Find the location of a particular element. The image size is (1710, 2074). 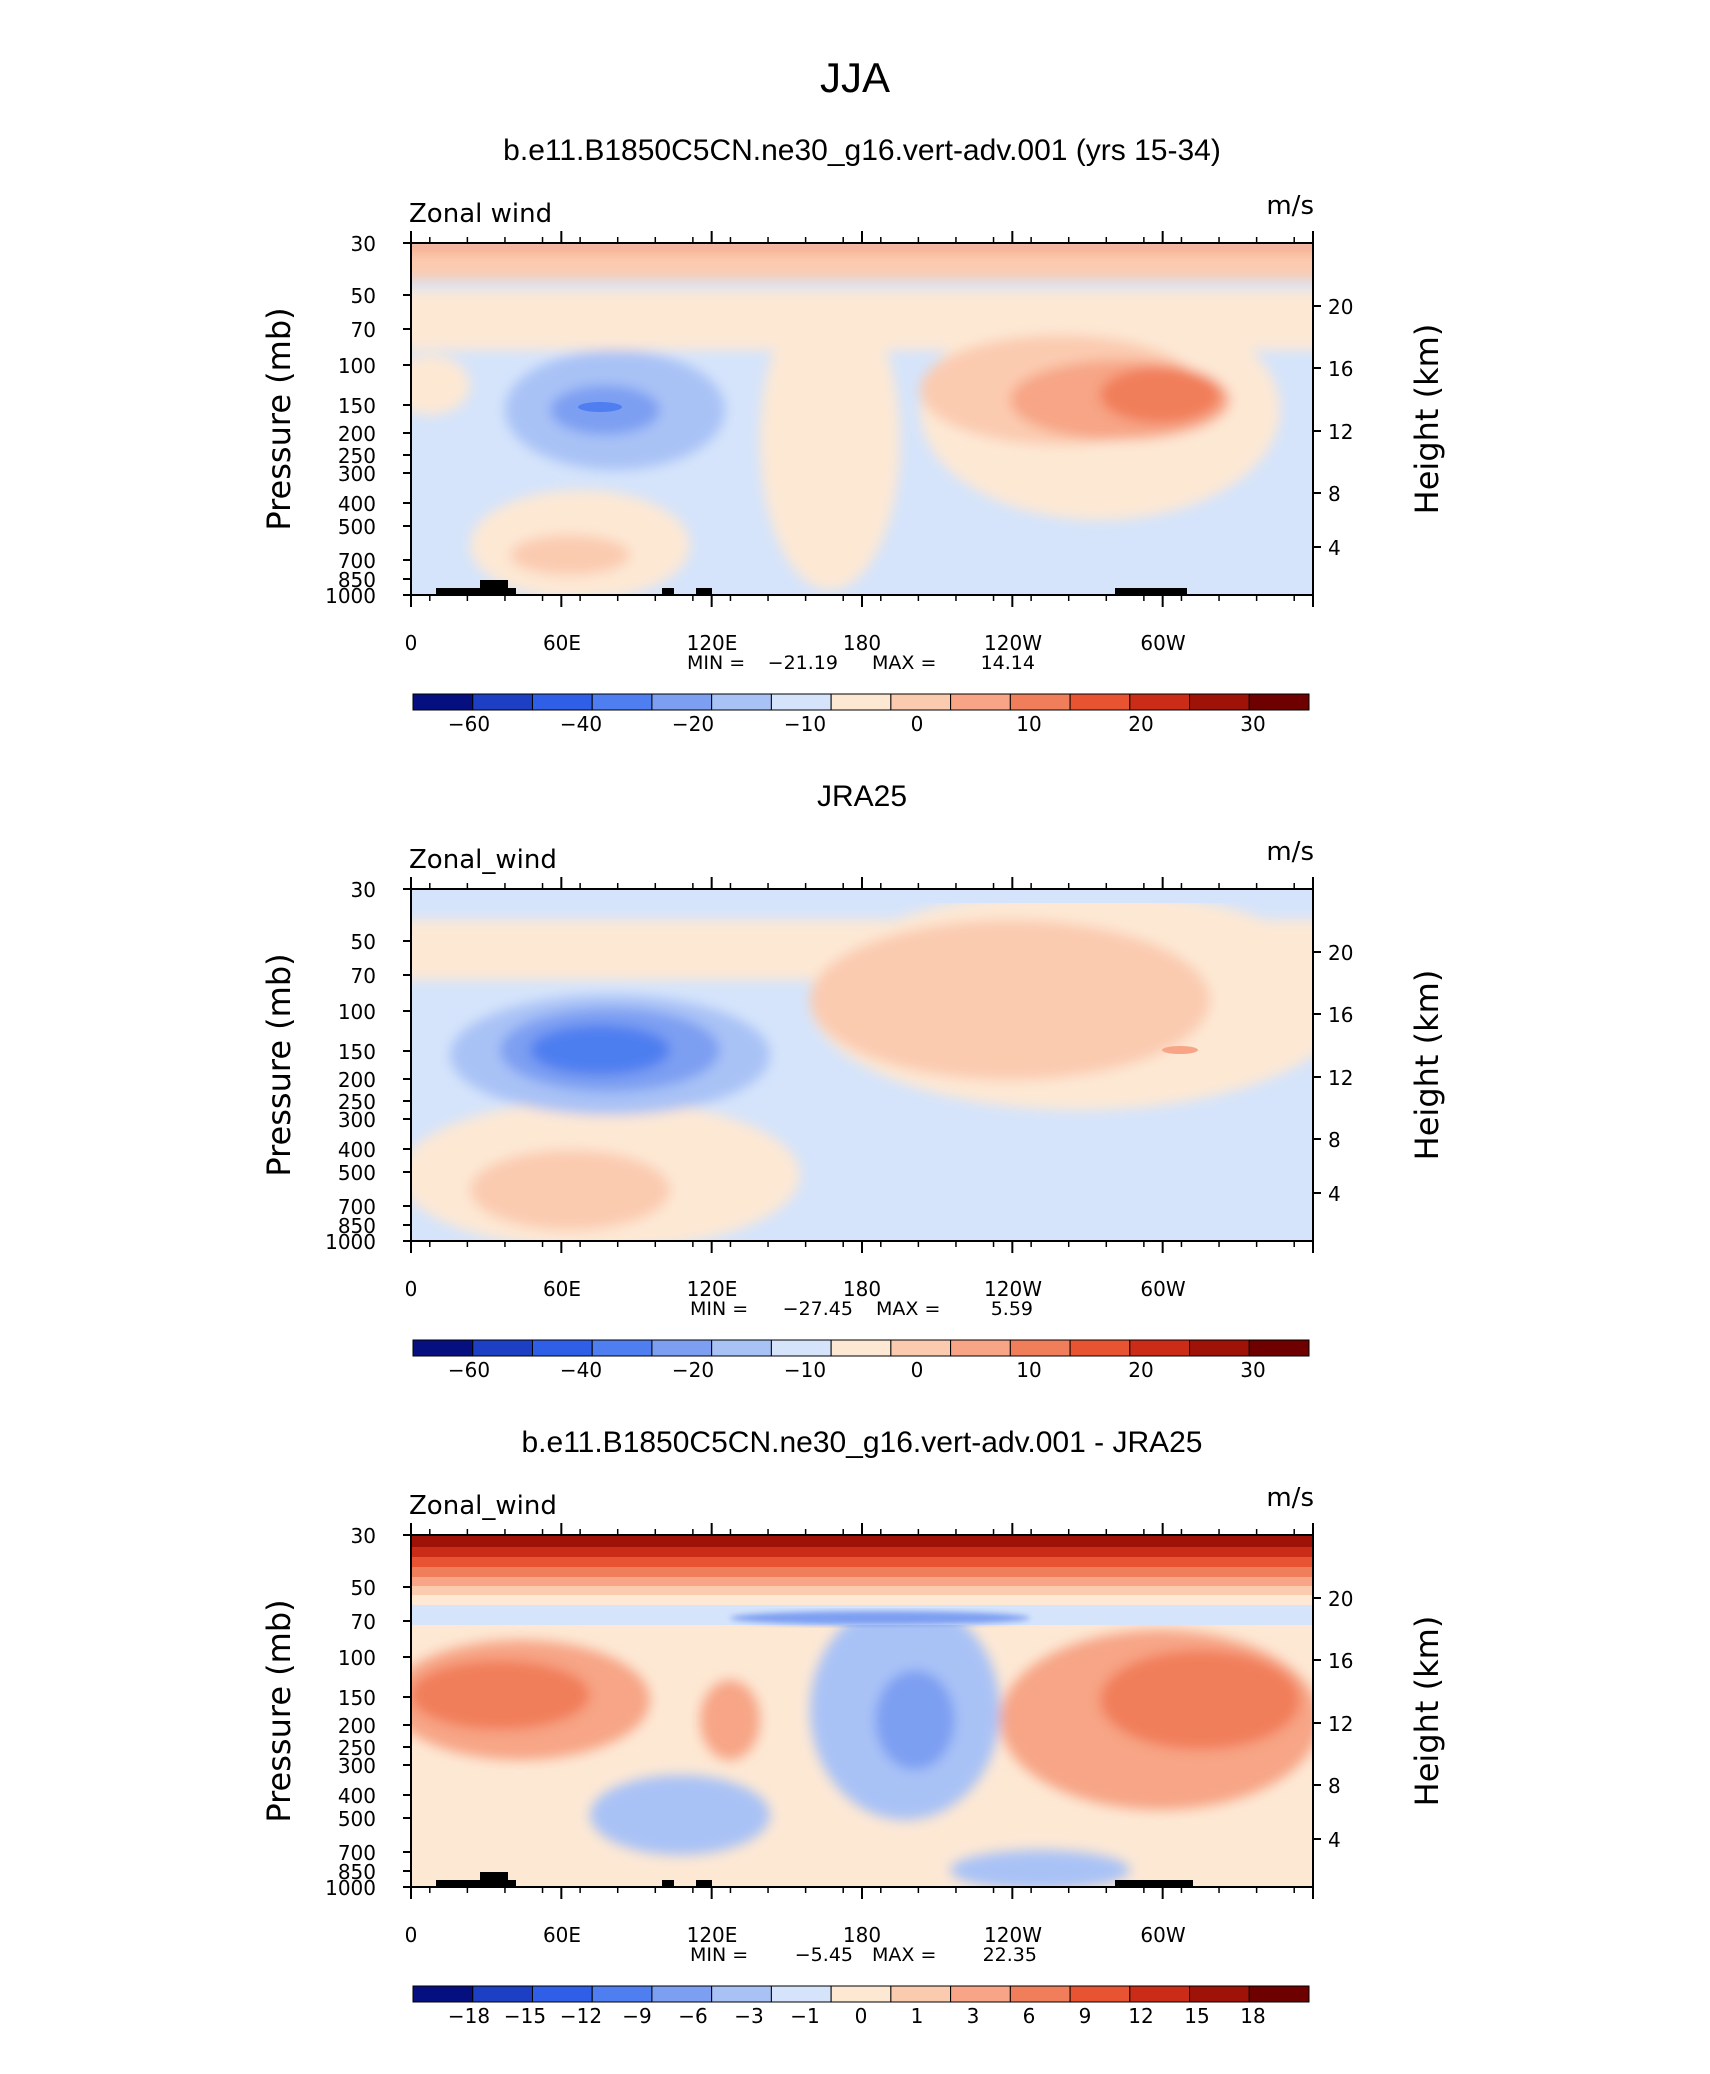

y-tick-label: 1000 is located at coordinates (350, 596).